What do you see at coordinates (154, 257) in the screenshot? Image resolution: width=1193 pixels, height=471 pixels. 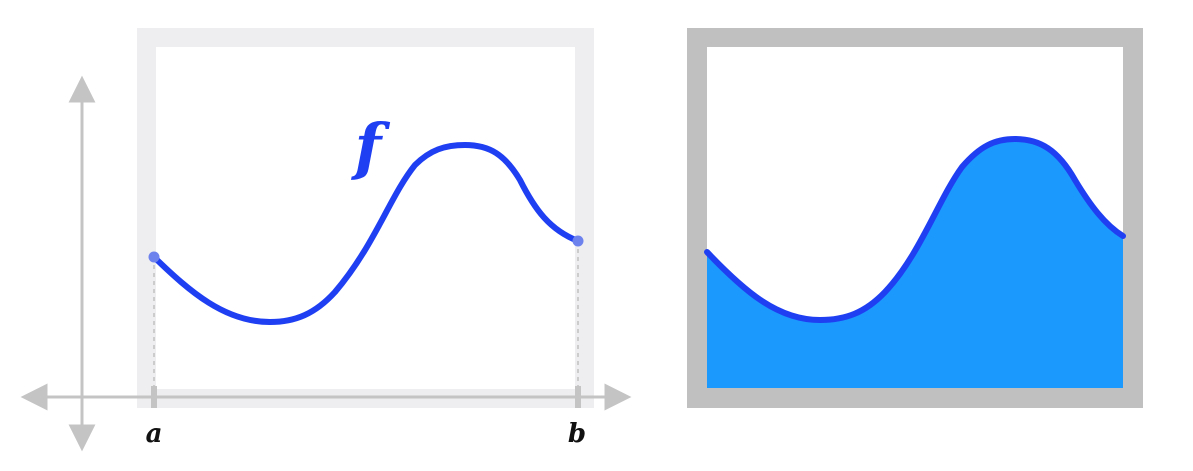 I see `endpoint-a-dot` at bounding box center [154, 257].